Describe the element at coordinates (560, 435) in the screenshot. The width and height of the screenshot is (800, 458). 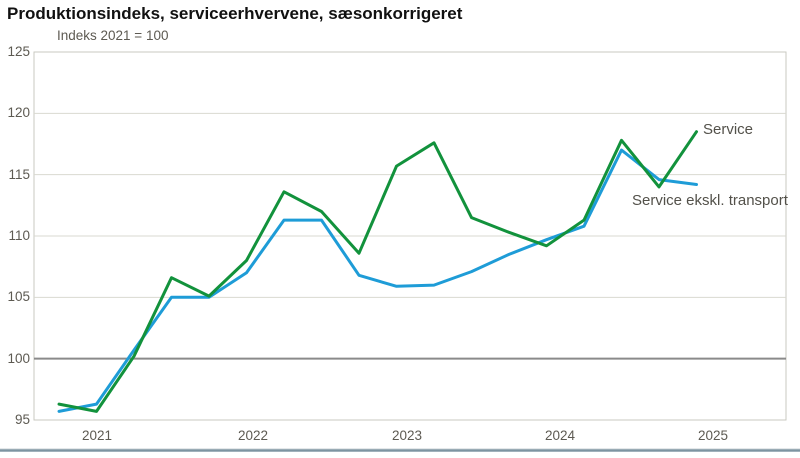
I see `x-tick-label: 2024` at that location.